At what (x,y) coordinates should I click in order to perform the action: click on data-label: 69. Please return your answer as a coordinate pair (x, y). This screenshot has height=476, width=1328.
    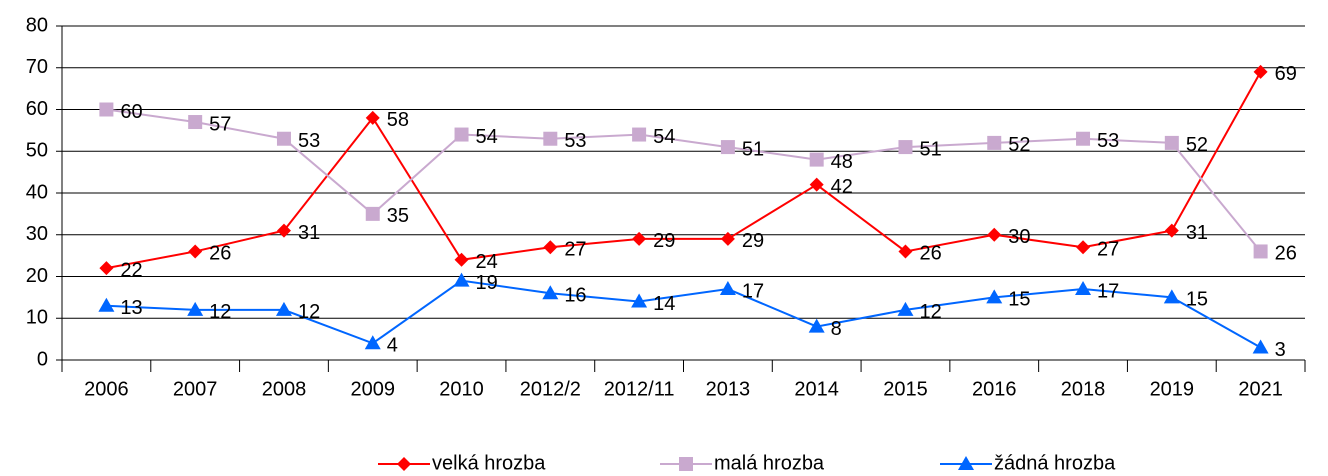
    Looking at the image, I should click on (1286, 74).